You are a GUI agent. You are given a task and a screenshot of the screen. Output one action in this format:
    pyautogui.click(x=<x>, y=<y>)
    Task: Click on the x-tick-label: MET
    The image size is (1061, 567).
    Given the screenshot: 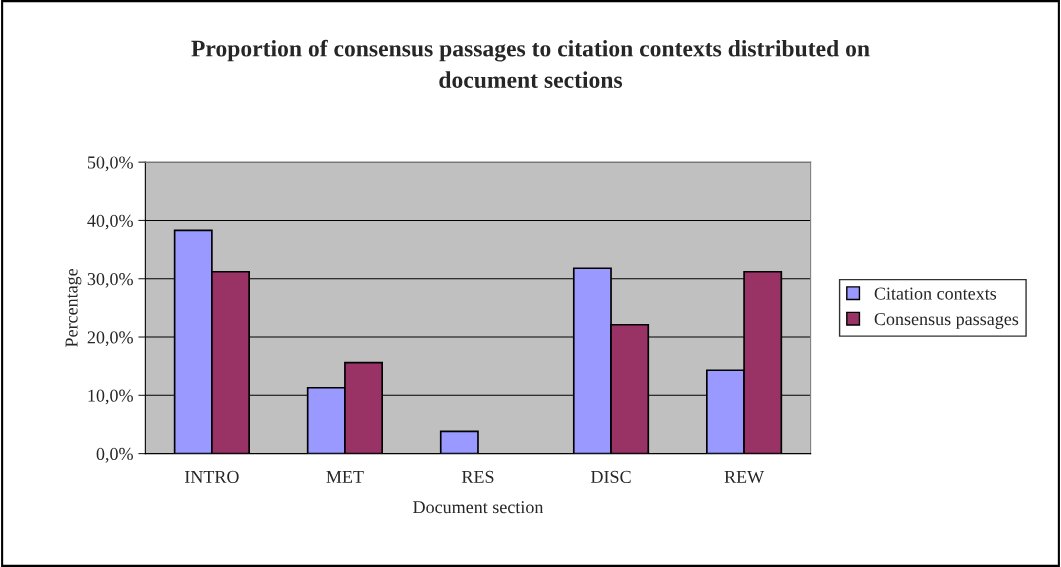 What is the action you would take?
    pyautogui.click(x=345, y=476)
    